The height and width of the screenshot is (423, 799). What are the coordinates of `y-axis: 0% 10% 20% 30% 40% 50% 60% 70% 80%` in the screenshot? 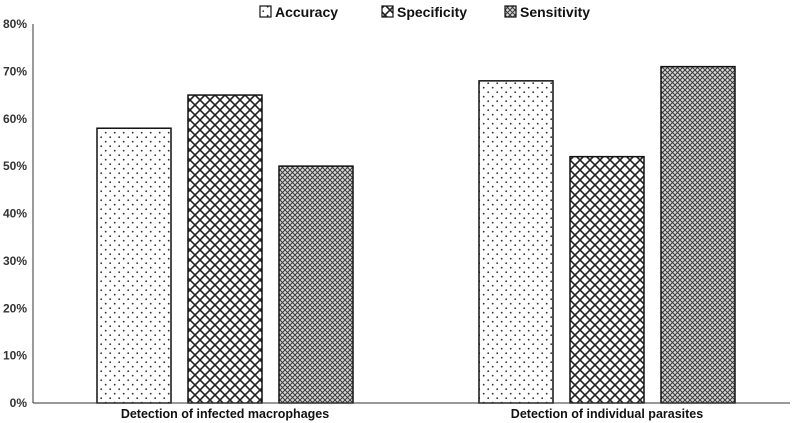 It's located at (18, 213).